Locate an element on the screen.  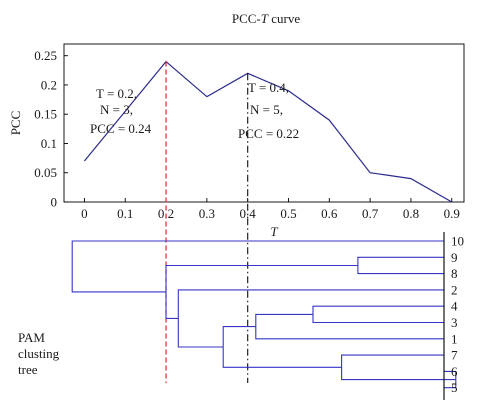
x-tick-label: 0.1 is located at coordinates (125, 213).